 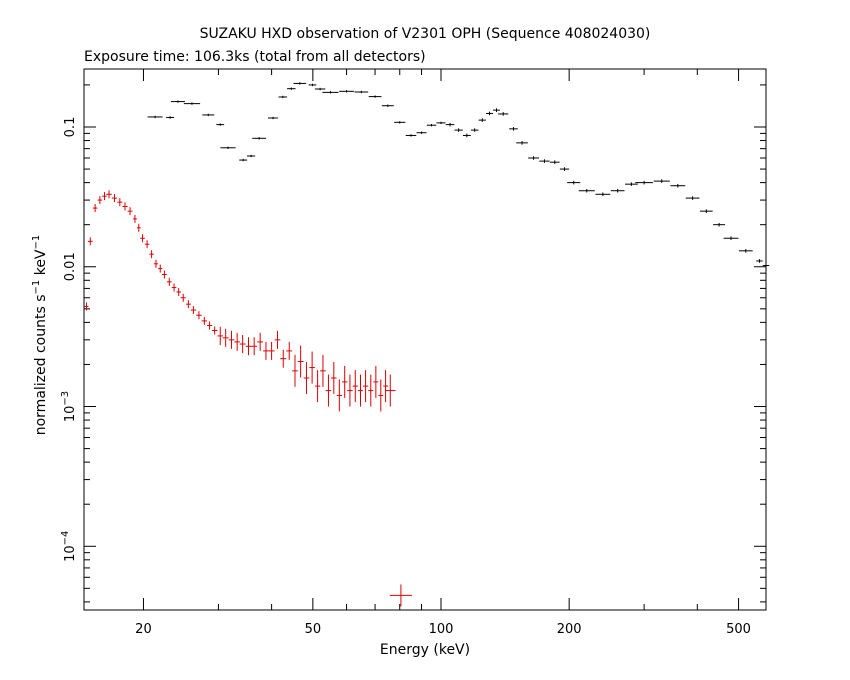 I want to click on x-tick-label: 200, so click(x=569, y=629).